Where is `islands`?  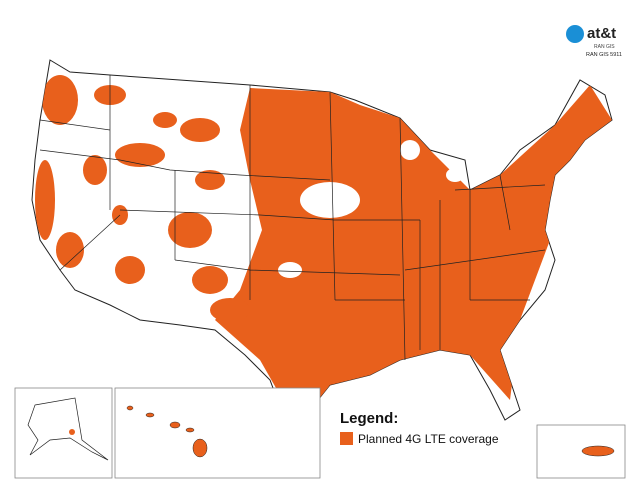
islands is located at coordinates (342, 431).